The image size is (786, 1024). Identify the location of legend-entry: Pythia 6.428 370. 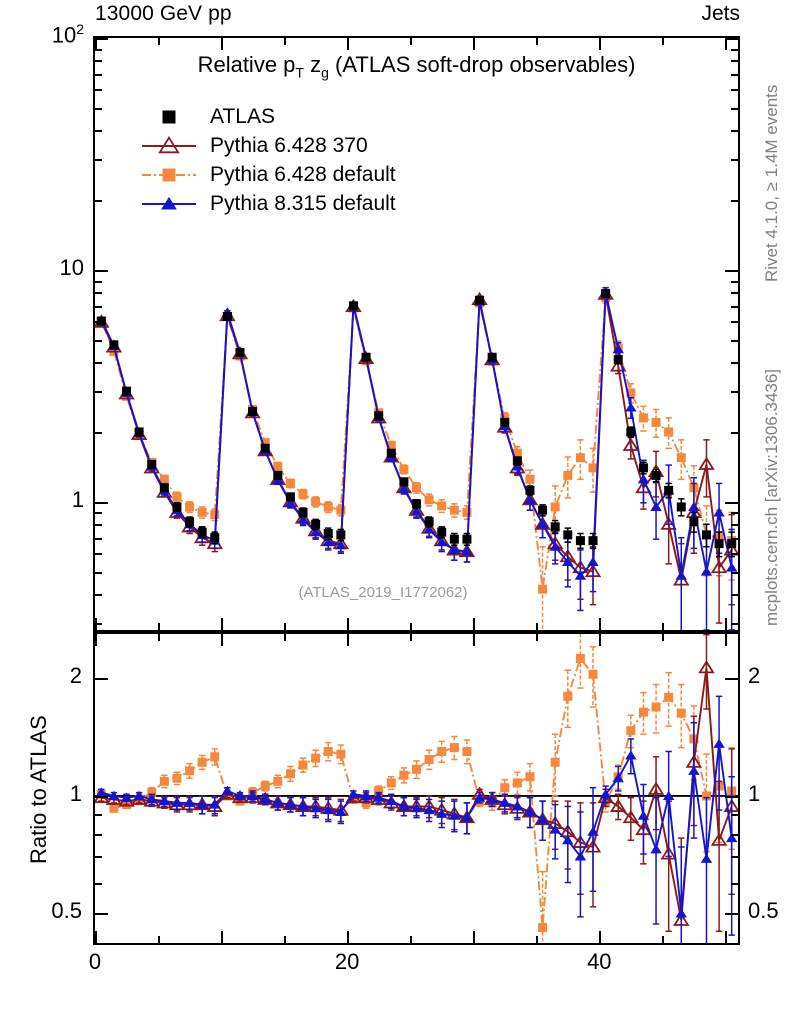
(268, 145).